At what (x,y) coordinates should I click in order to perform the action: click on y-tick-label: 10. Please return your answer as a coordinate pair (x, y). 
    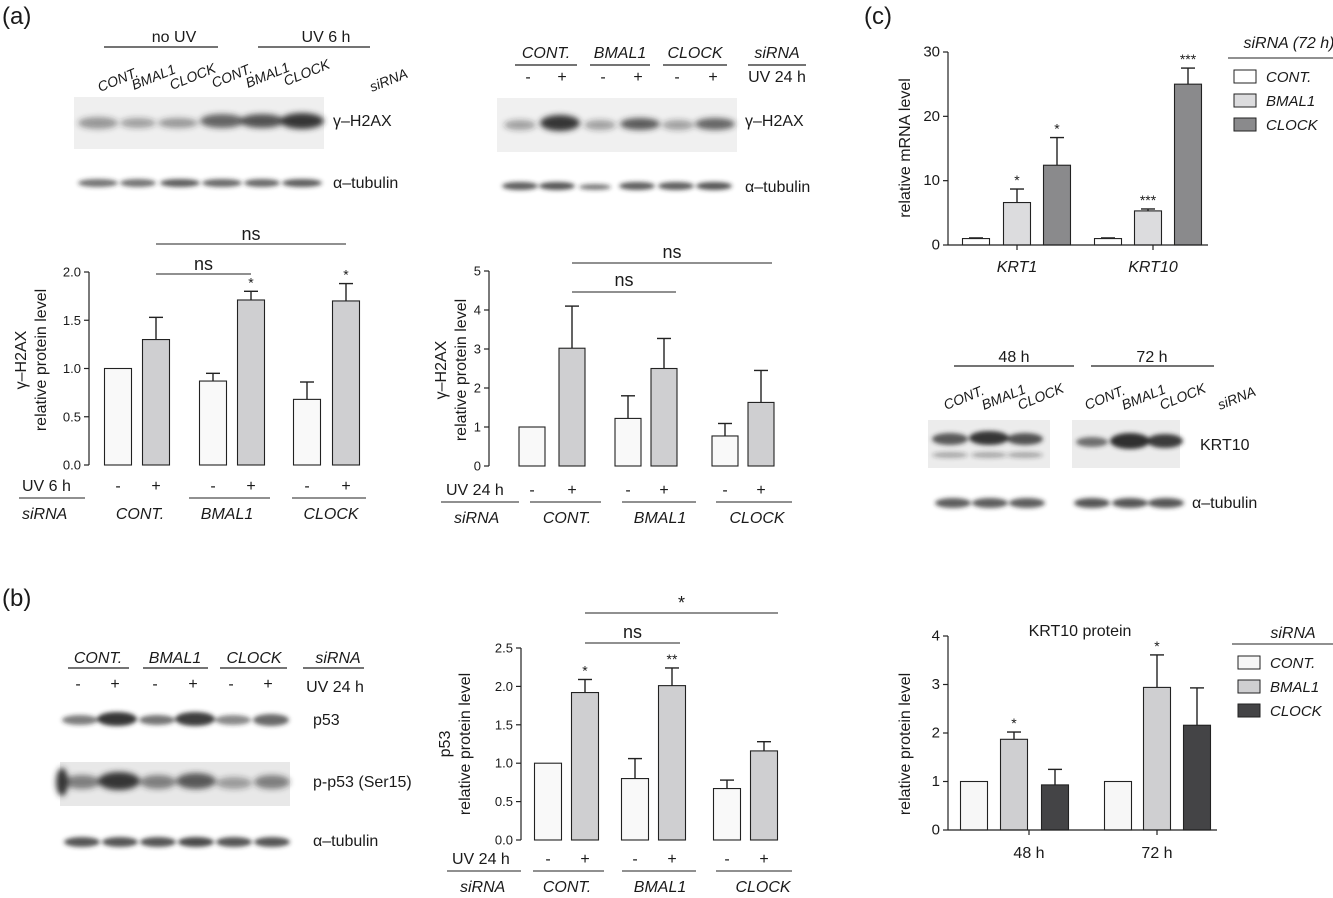
    Looking at the image, I should click on (931, 180).